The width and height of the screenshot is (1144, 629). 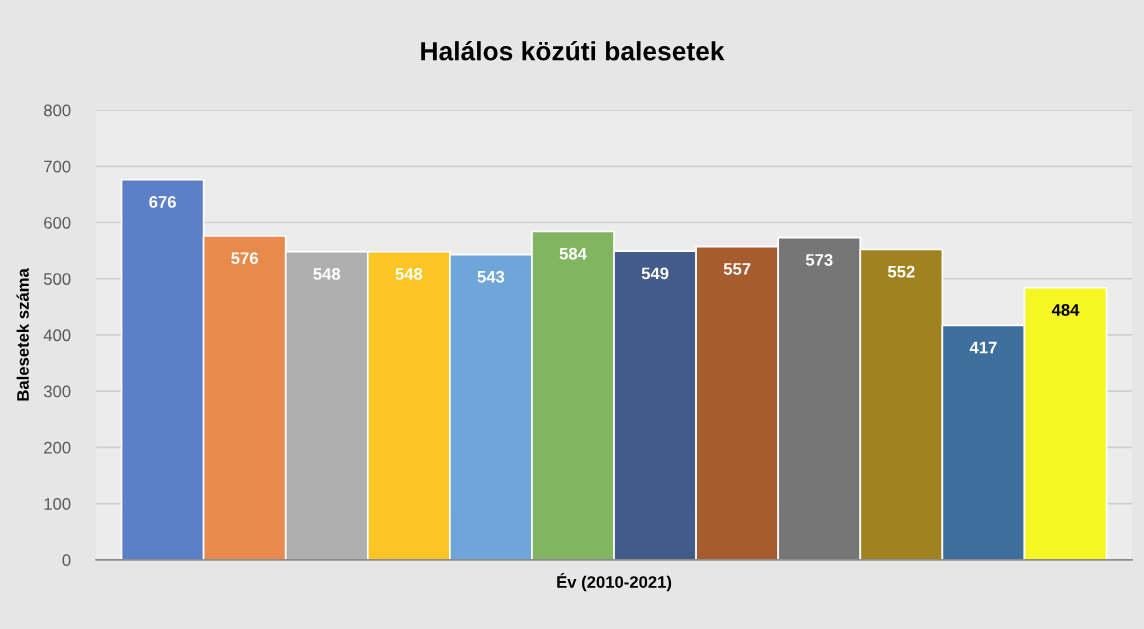 What do you see at coordinates (244, 258) in the screenshot?
I see `data-label: 576` at bounding box center [244, 258].